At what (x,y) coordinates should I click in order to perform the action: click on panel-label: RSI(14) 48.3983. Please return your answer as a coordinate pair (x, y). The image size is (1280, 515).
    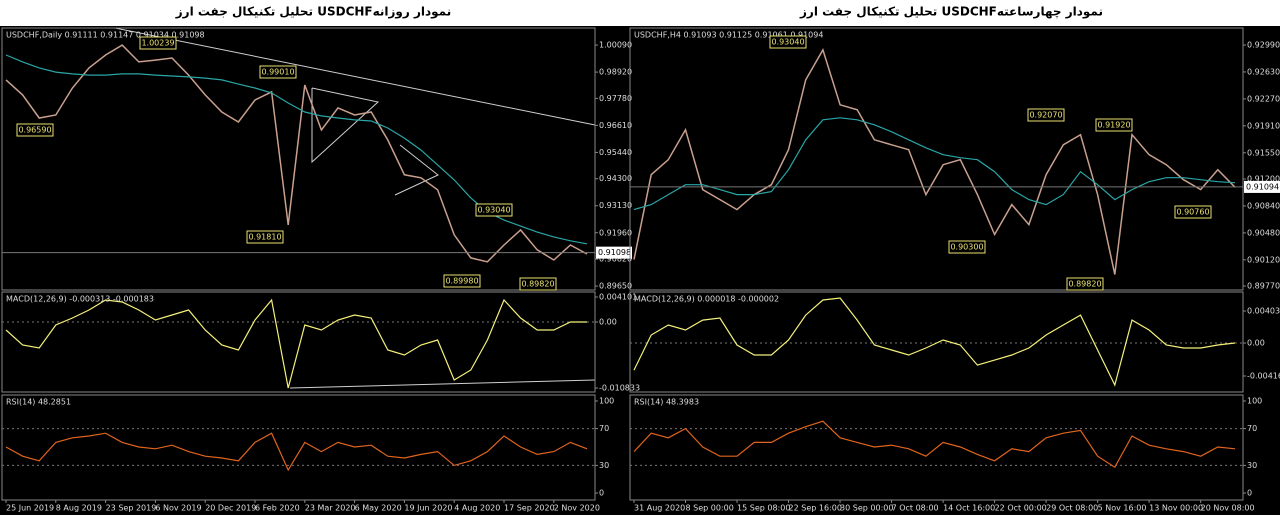
    Looking at the image, I should click on (666, 402).